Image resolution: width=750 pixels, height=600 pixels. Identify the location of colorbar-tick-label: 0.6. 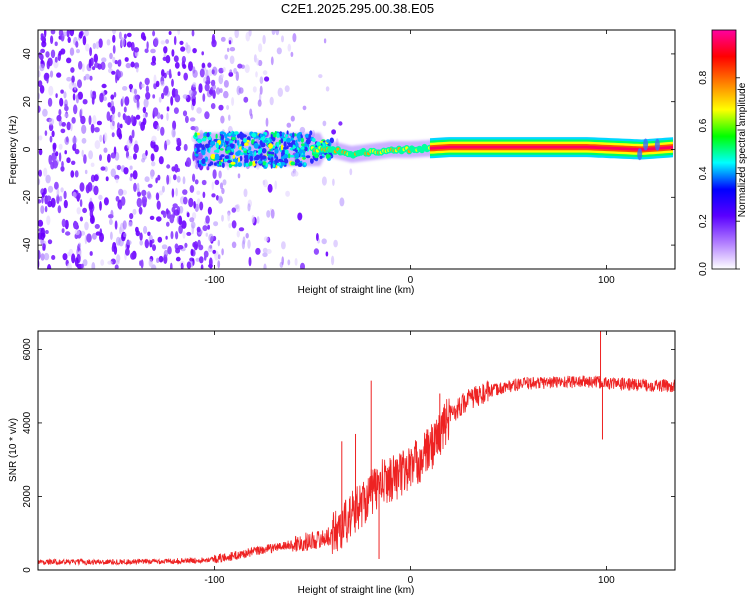
(703, 125).